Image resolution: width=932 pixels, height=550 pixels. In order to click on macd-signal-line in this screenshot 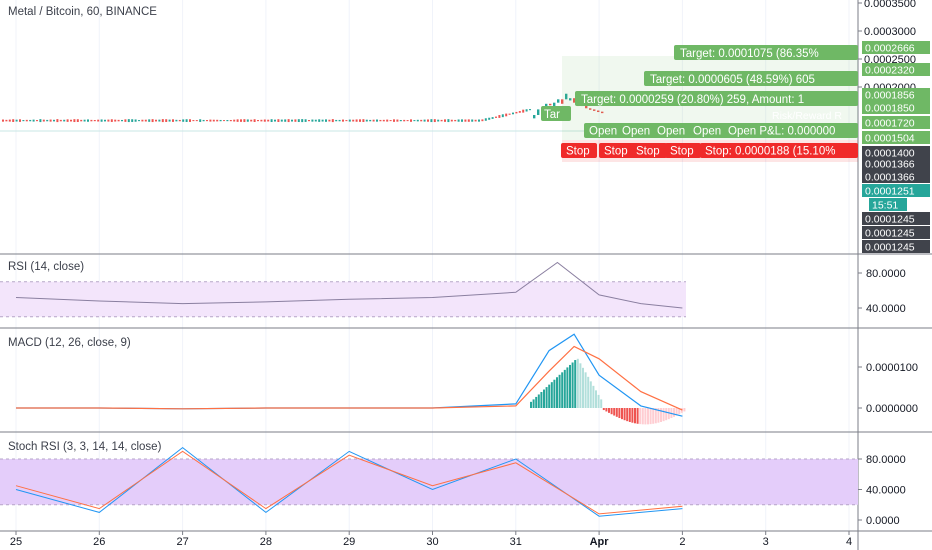, I will do `click(349, 378)`.